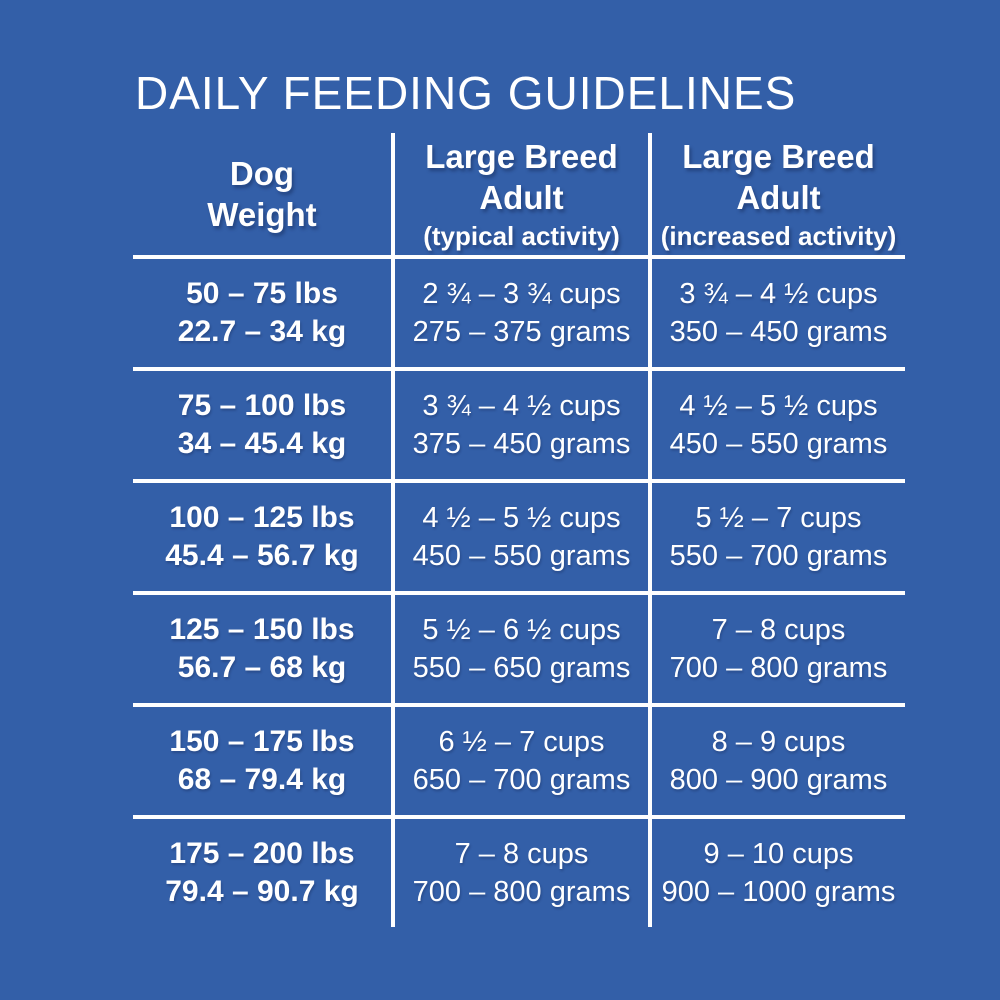  What do you see at coordinates (521, 444) in the screenshot?
I see `typical-grams: 375 – 450 grams` at bounding box center [521, 444].